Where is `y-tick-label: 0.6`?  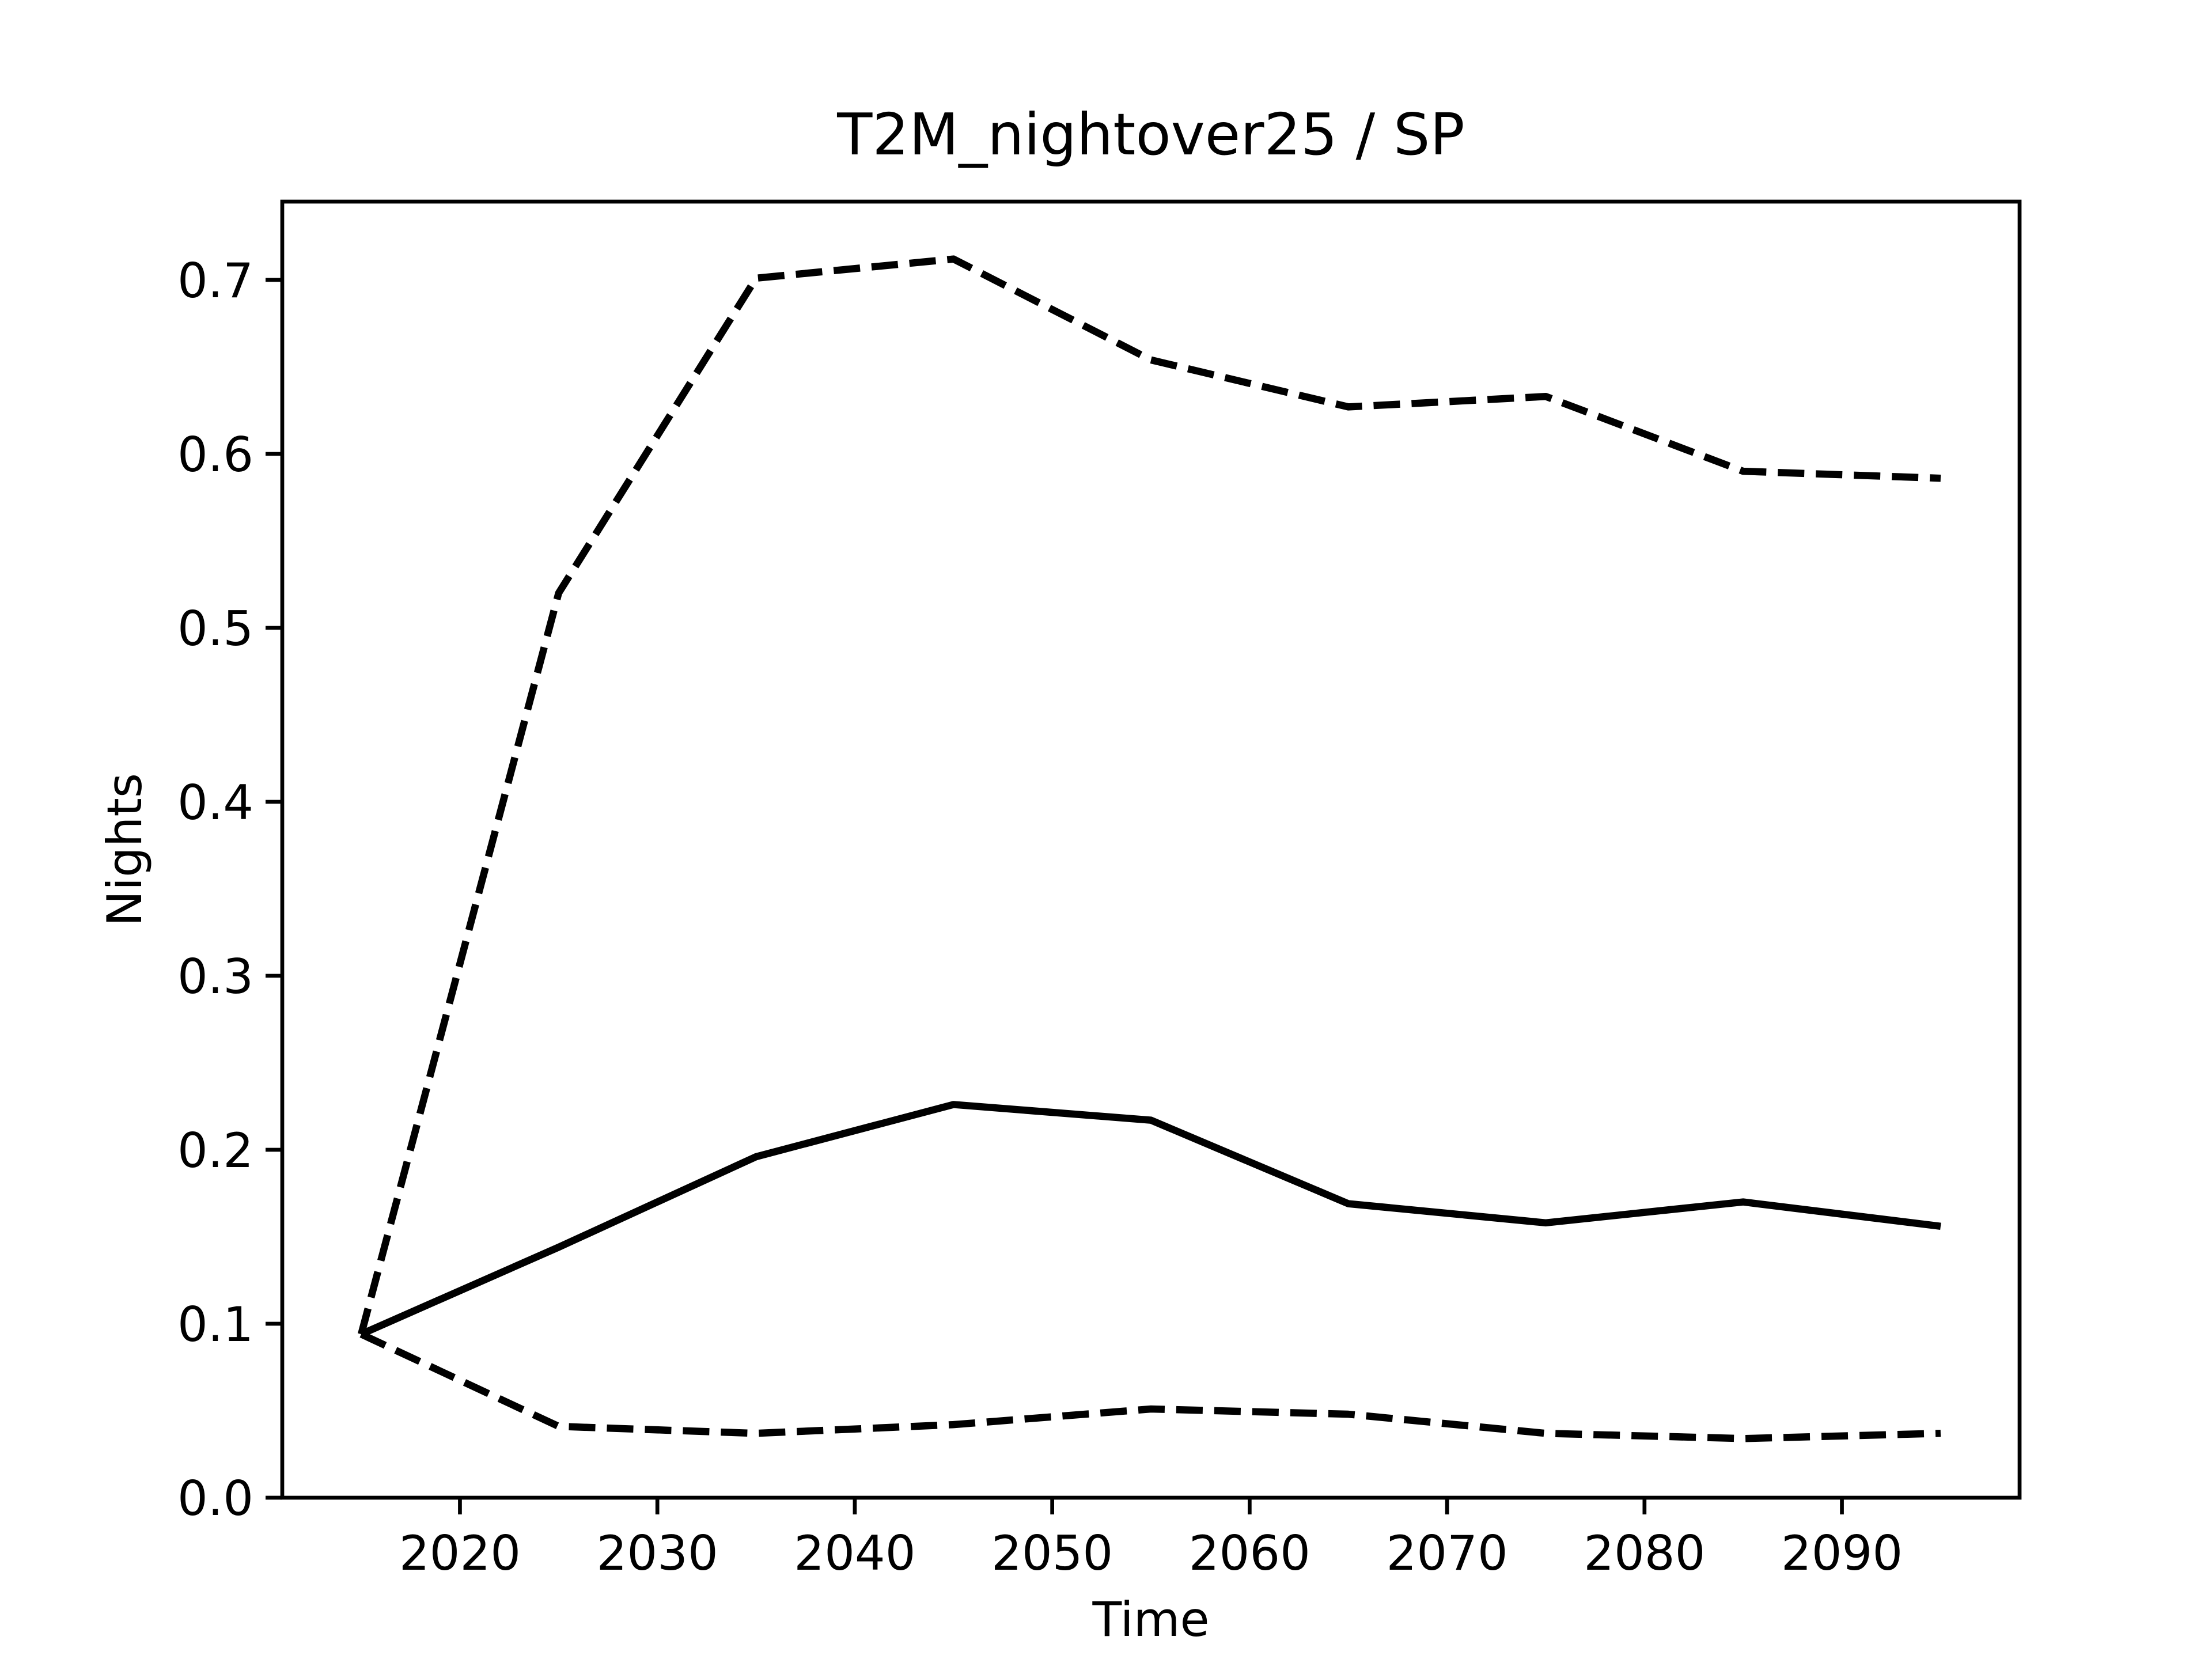 y-tick-label: 0.6 is located at coordinates (215, 455).